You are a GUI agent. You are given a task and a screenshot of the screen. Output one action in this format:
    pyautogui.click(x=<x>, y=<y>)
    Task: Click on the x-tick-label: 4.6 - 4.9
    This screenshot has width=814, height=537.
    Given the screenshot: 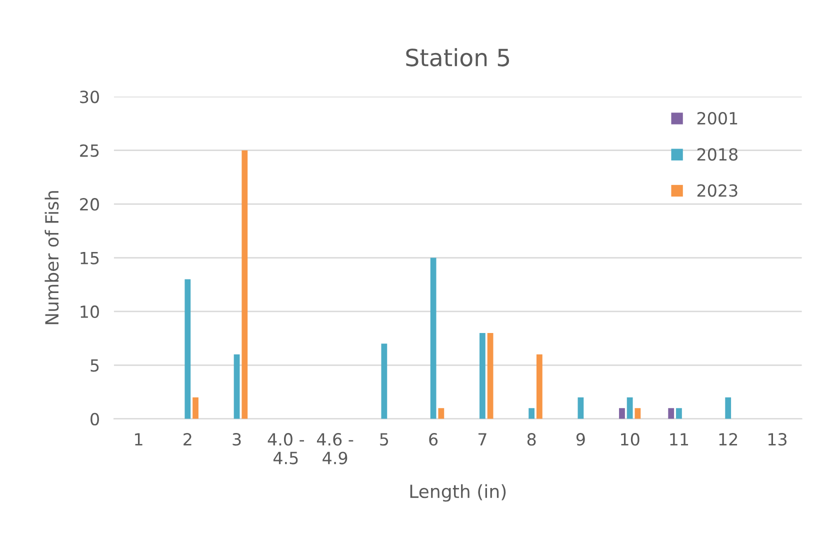 What is the action you would take?
    pyautogui.click(x=335, y=448)
    